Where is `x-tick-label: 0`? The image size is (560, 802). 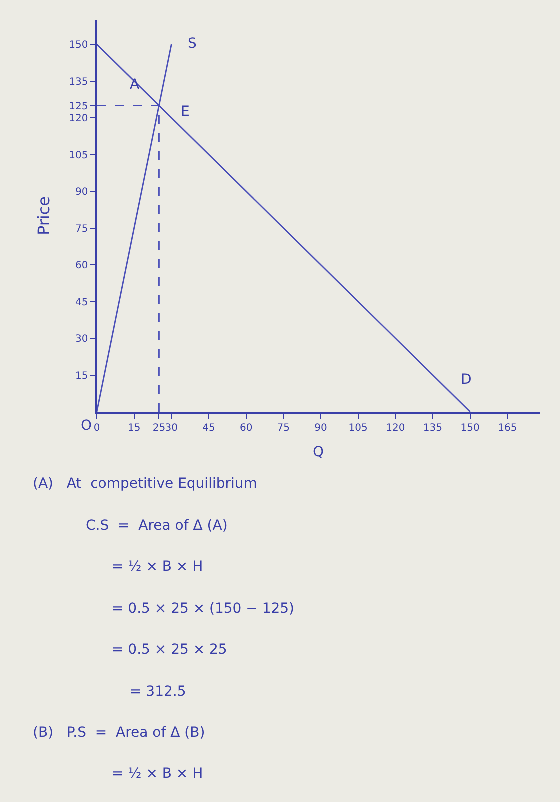 x-tick-label: 0 is located at coordinates (97, 428).